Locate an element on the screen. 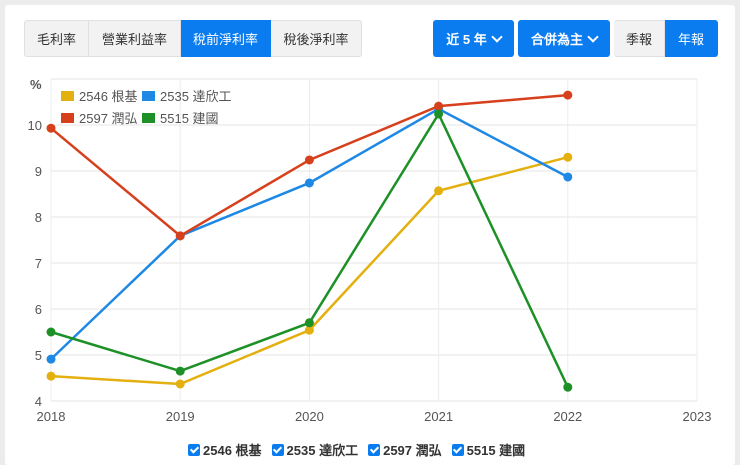 Image resolution: width=740 pixels, height=465 pixels. legend-label: 2597 潤弘 is located at coordinates (108, 118).